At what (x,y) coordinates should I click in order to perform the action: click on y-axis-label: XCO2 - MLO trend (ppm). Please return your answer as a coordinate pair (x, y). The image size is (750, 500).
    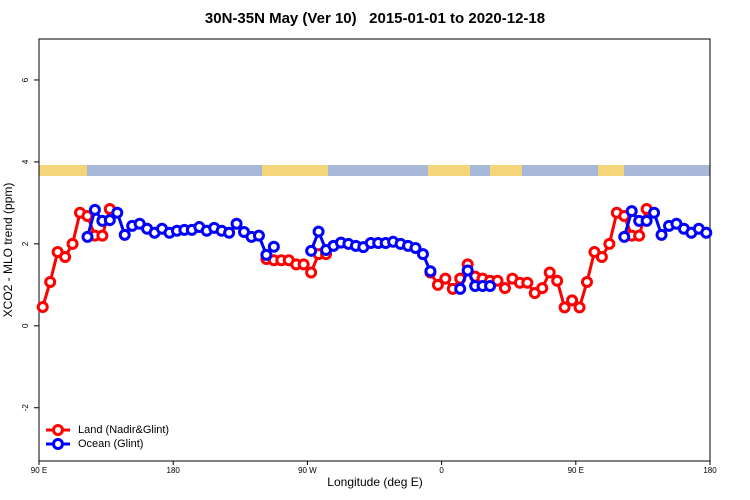
    Looking at the image, I should click on (8, 250).